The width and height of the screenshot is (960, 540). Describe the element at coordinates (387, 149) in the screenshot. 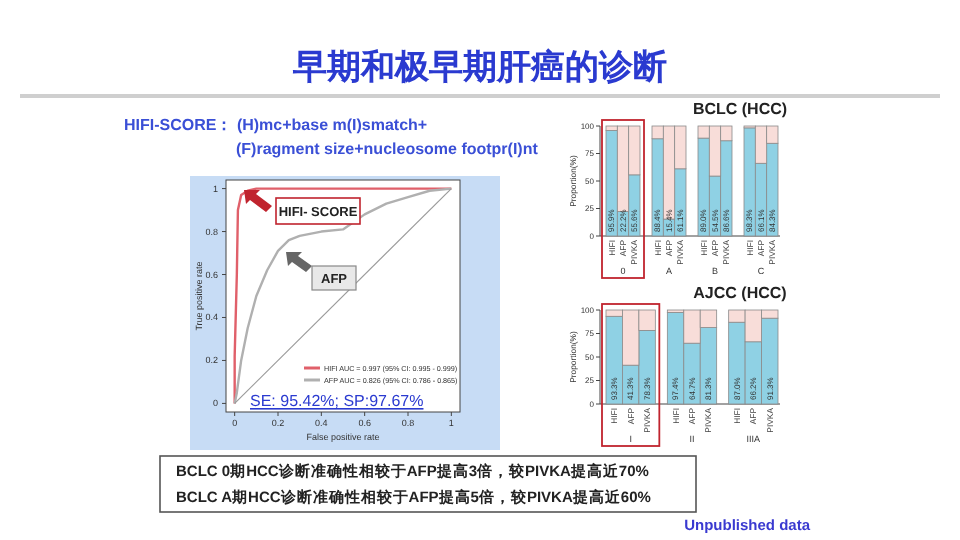

I see `text: (F)ragment size+nucleosome footpr(I)nt` at that location.